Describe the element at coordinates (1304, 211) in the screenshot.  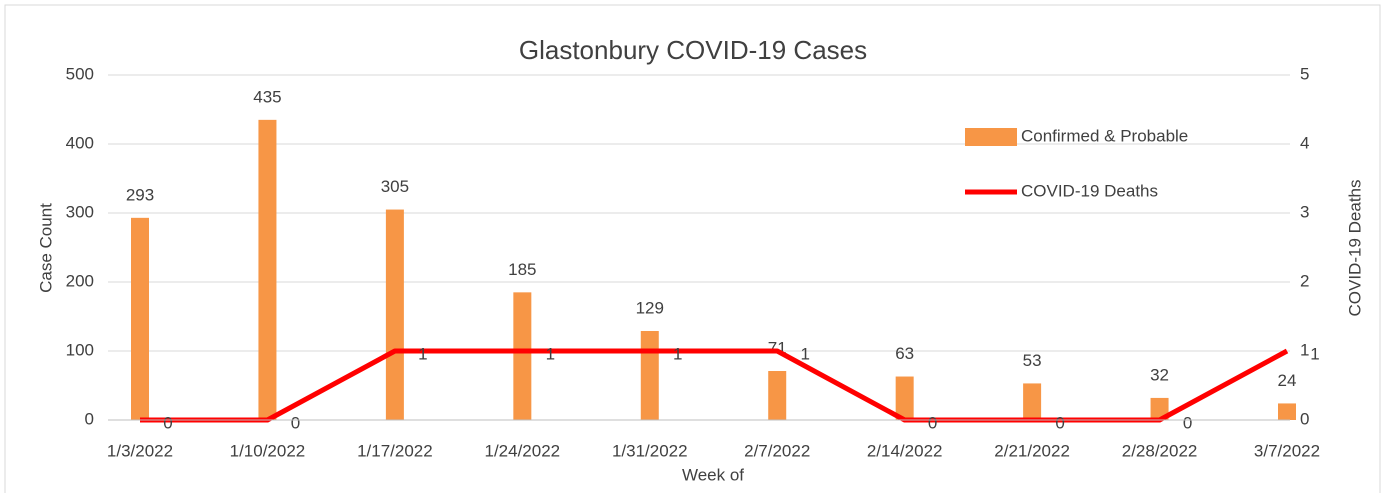
I see `y2-tick-label: 3` at that location.